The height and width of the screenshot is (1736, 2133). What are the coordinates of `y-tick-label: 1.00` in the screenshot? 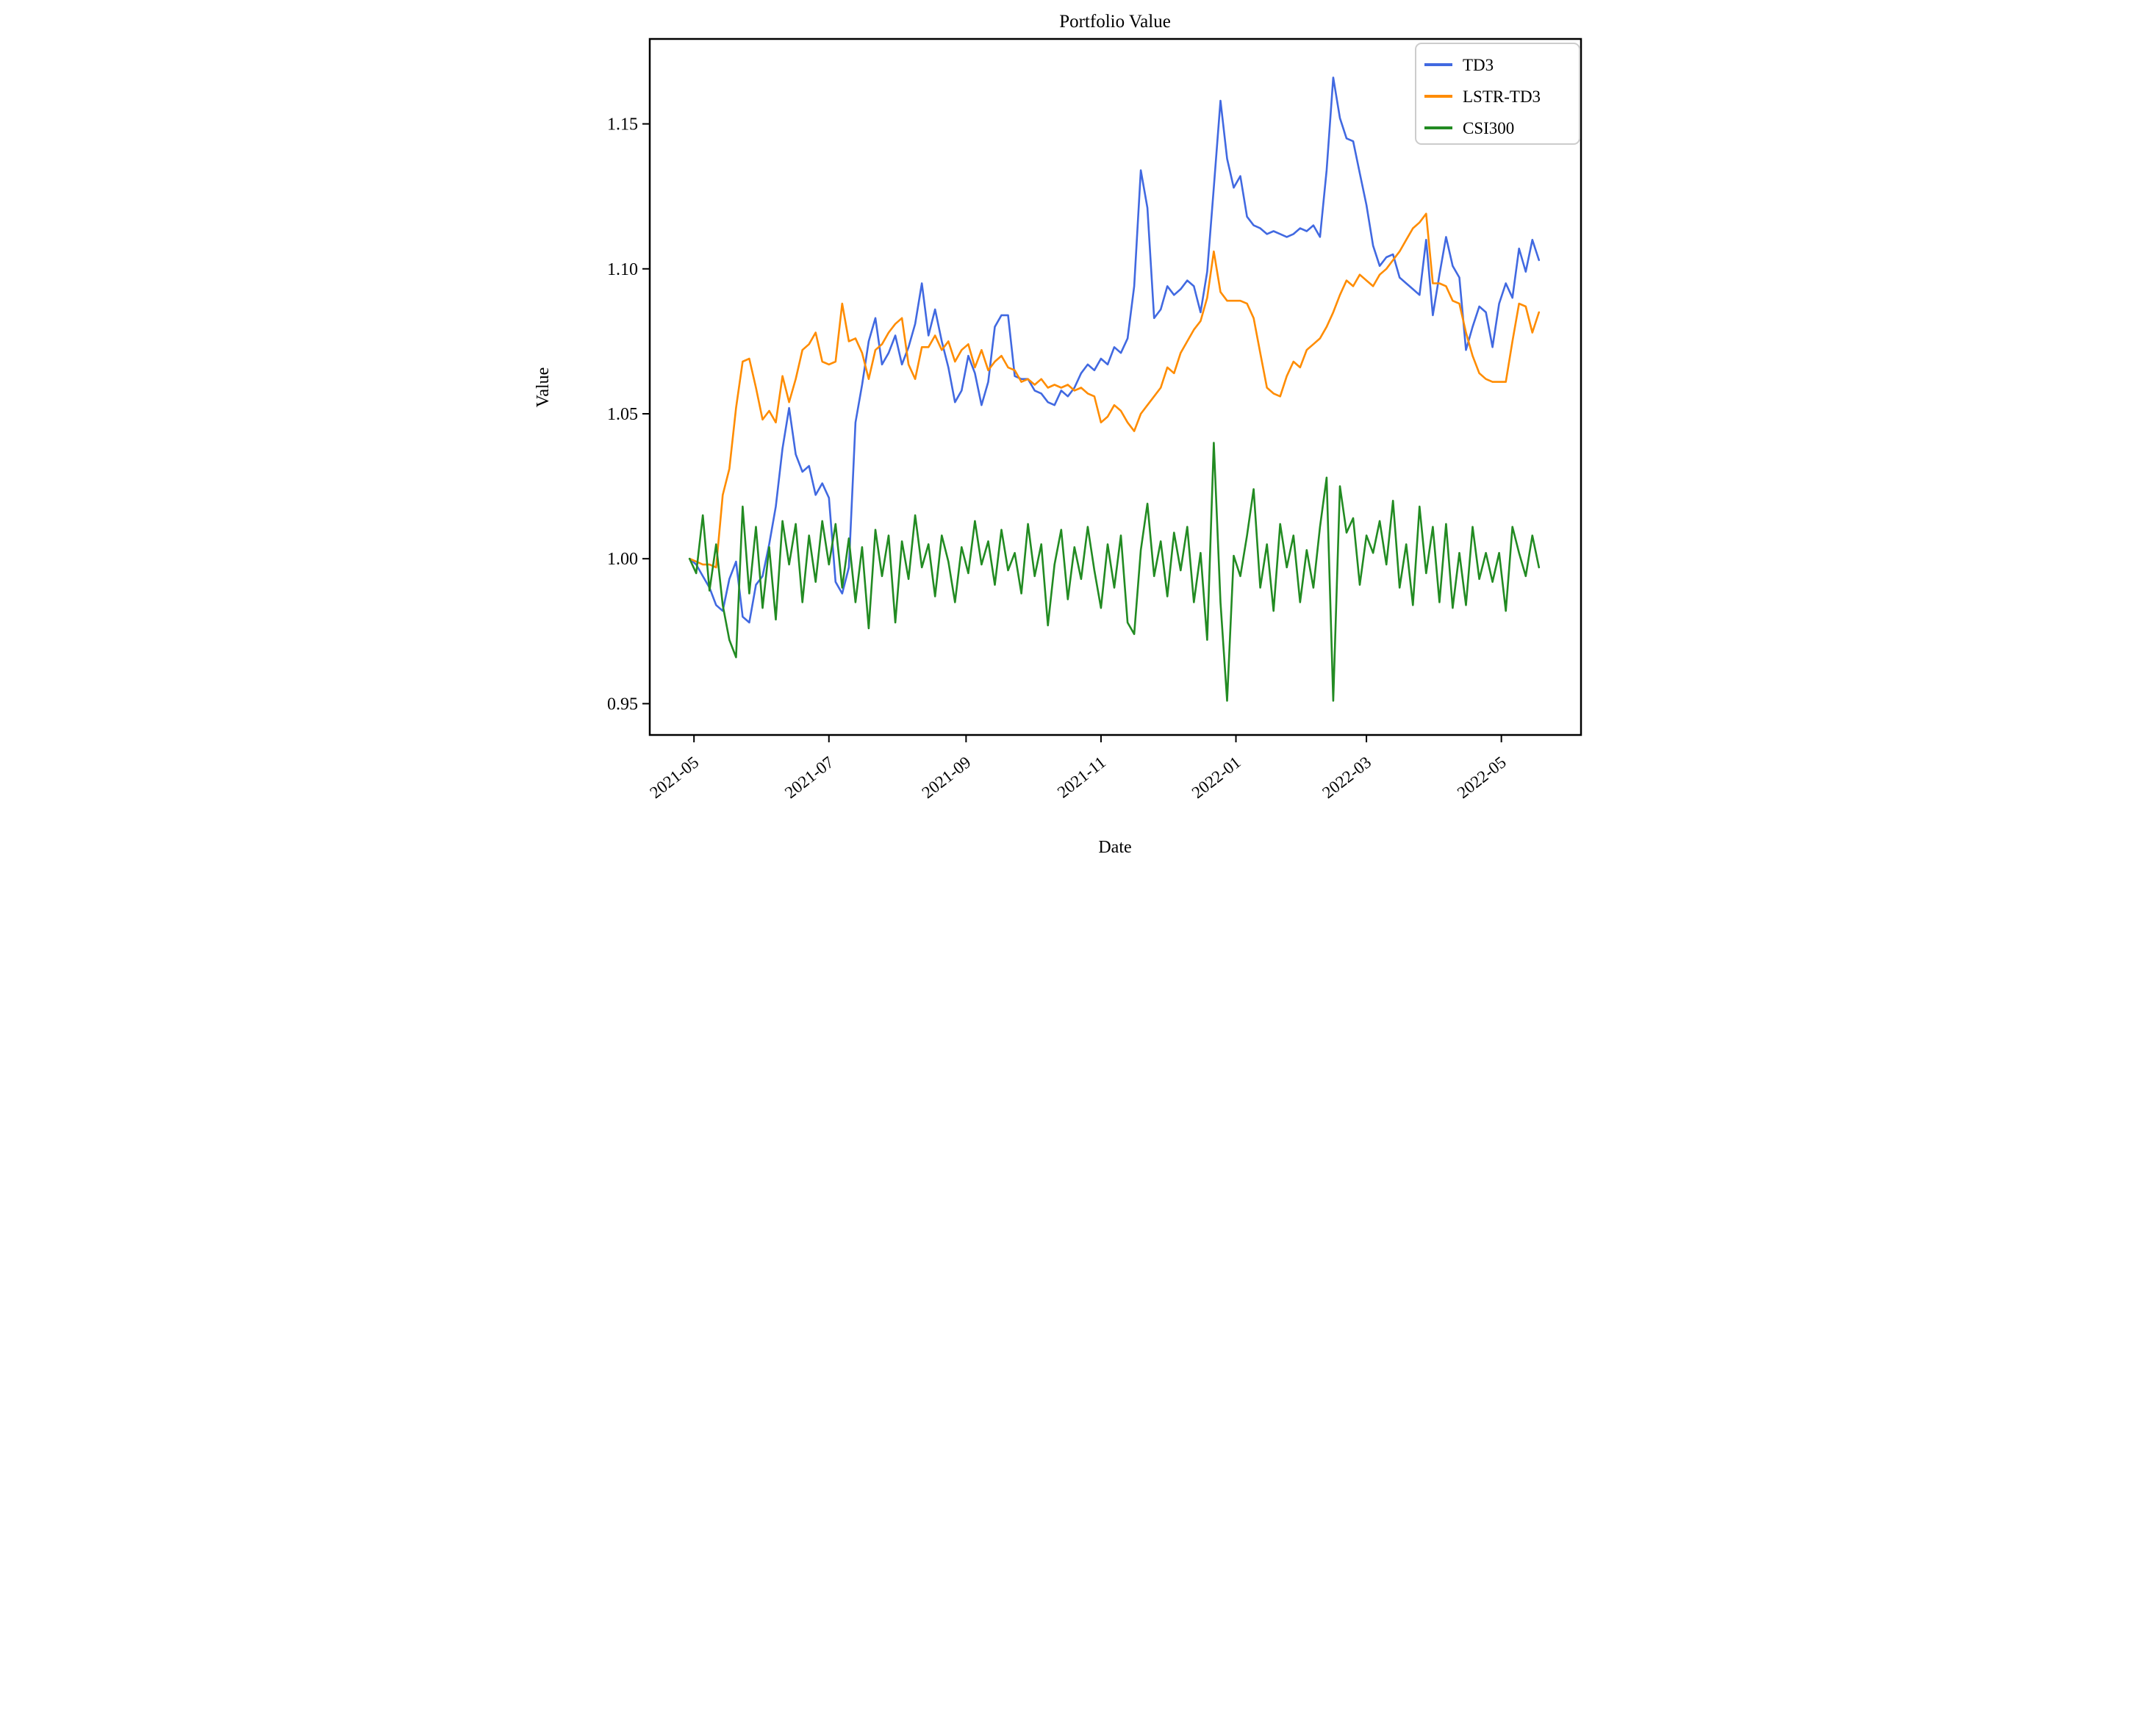 It's located at (622, 559).